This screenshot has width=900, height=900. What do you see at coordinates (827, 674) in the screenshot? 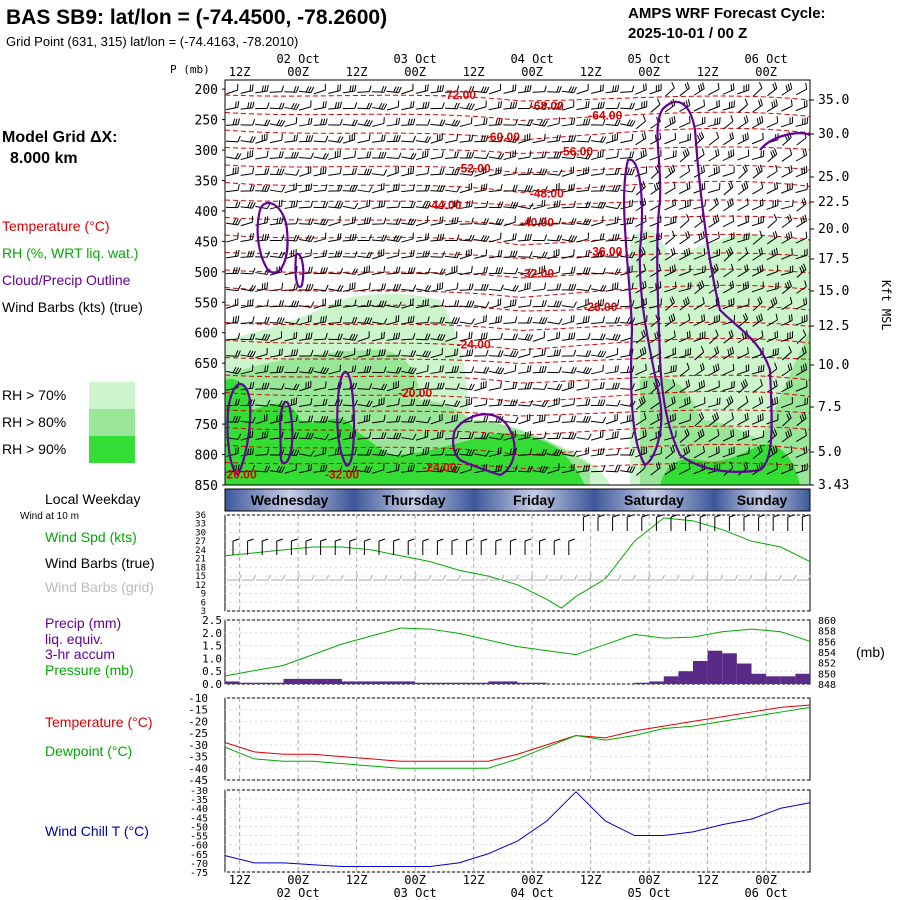
I see `pressure-rtick-5: 850` at bounding box center [827, 674].